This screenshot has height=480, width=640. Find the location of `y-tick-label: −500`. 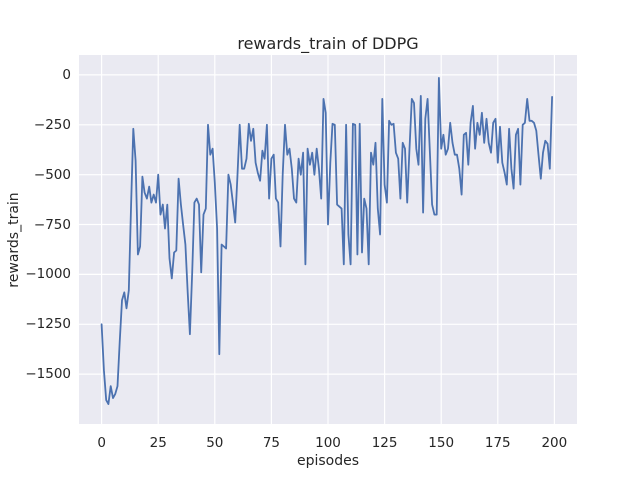

y-tick-label: −500 is located at coordinates (52, 174).